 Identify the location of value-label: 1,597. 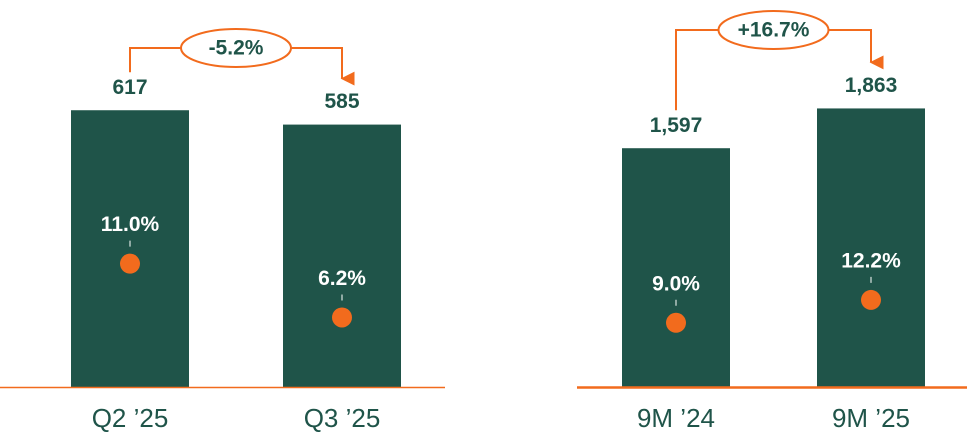
(676, 125).